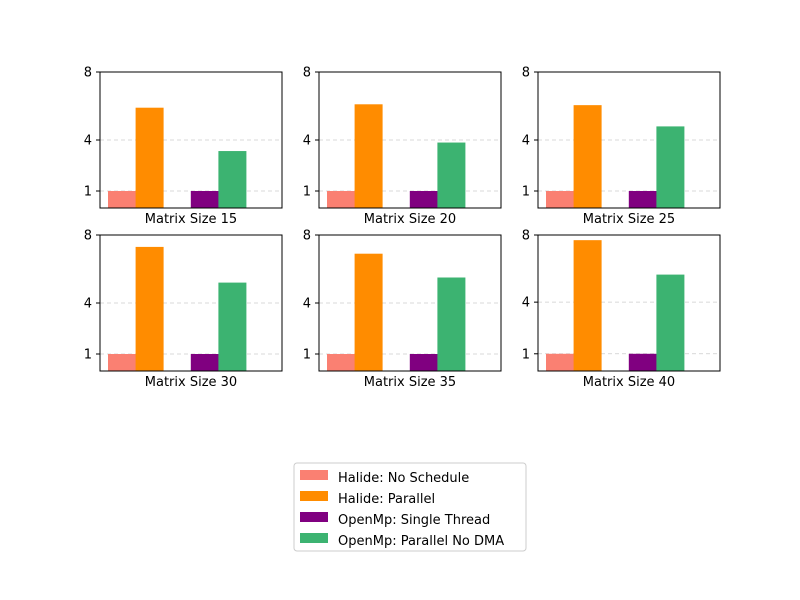  What do you see at coordinates (386, 499) in the screenshot?
I see `legend-label: Halide: Parallel` at bounding box center [386, 499].